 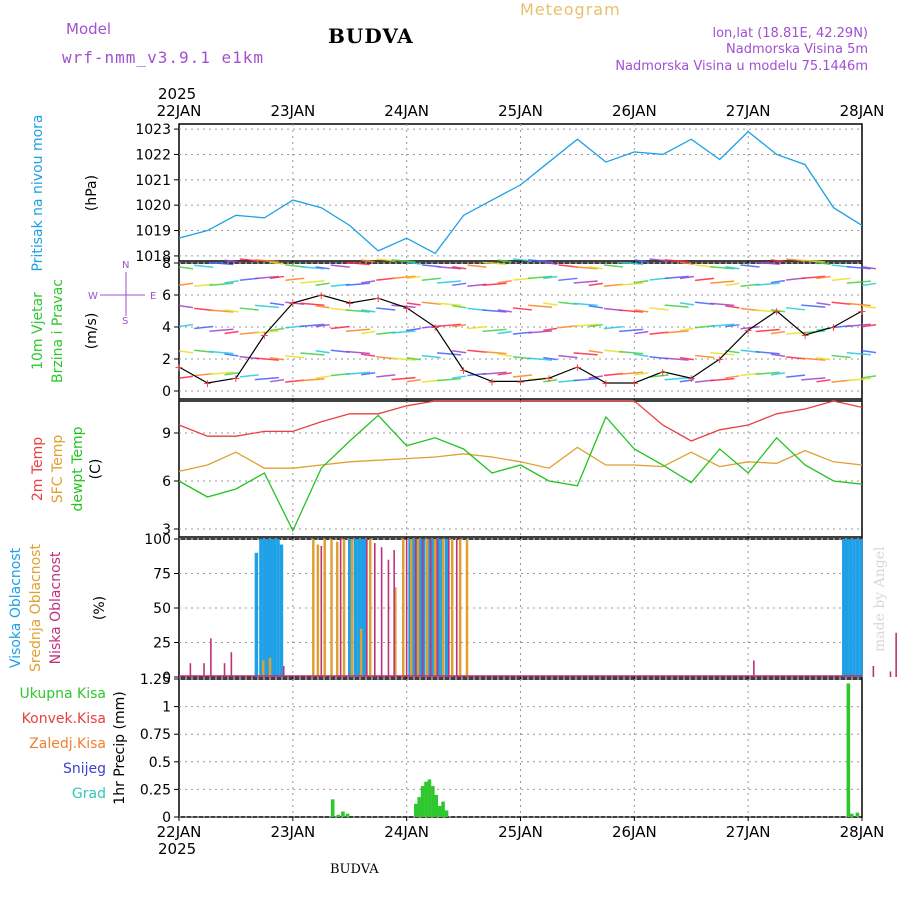 What do you see at coordinates (748, 111) in the screenshot?
I see `top-date-label: 27JAN` at bounding box center [748, 111].